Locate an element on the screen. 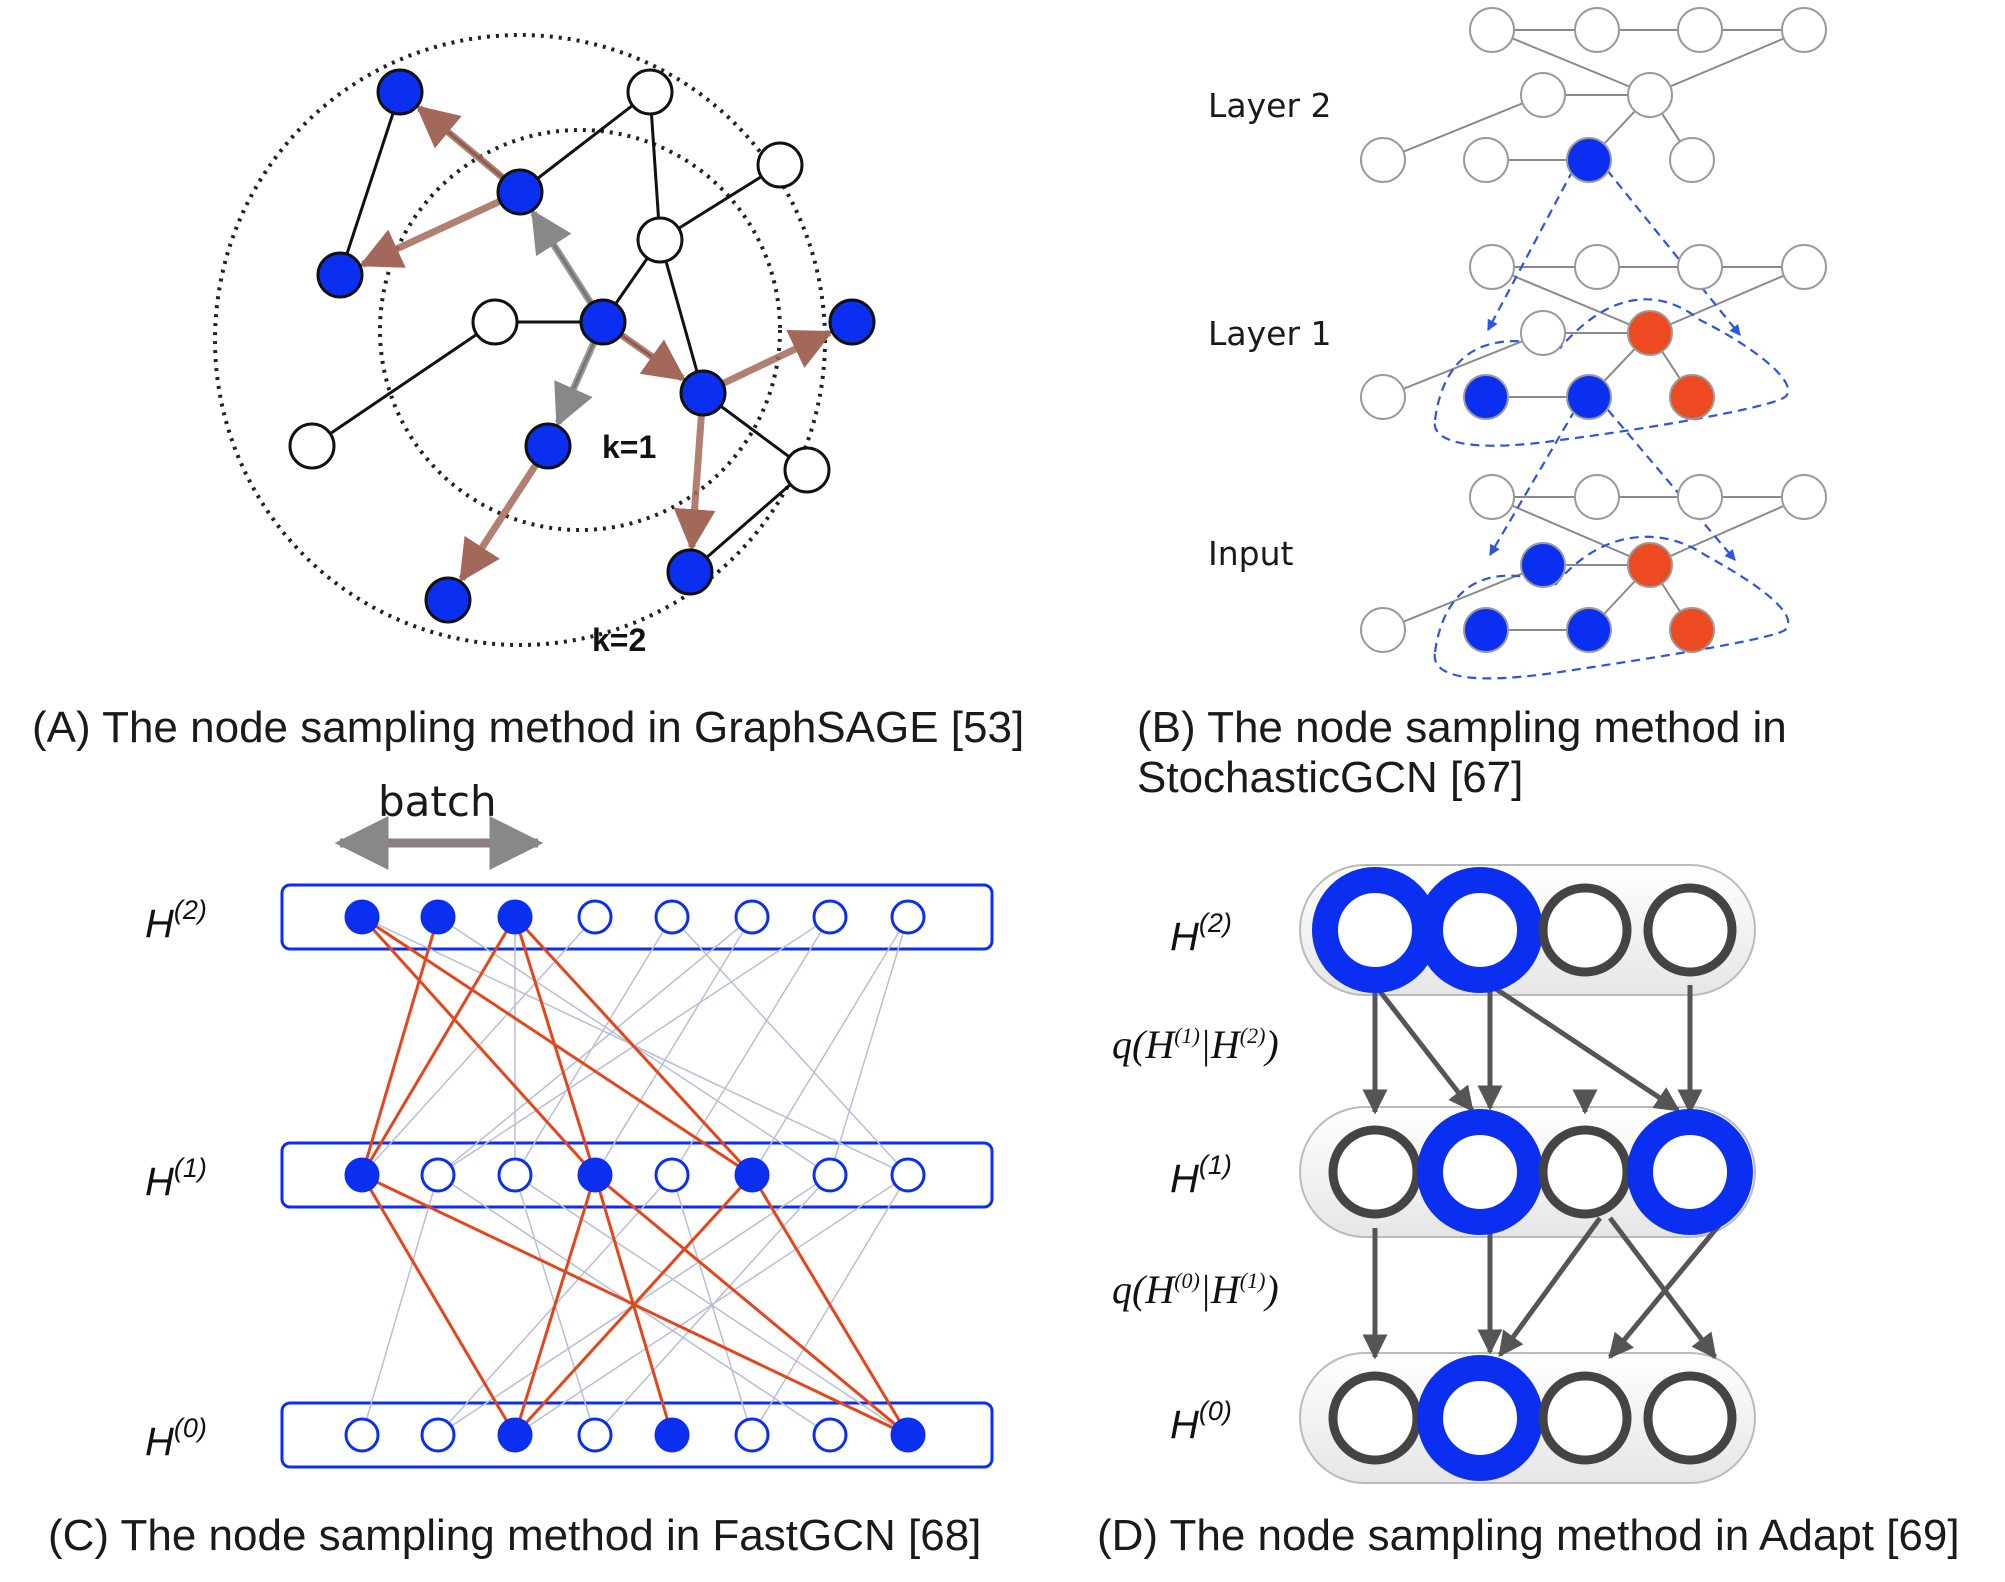  q-label-1-sup1: (1) is located at coordinates (1187, 1035).